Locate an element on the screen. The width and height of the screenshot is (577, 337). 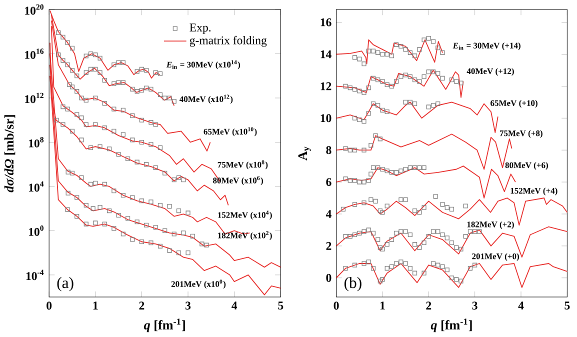
annotation: 65MeV (+10) is located at coordinates (514, 104).